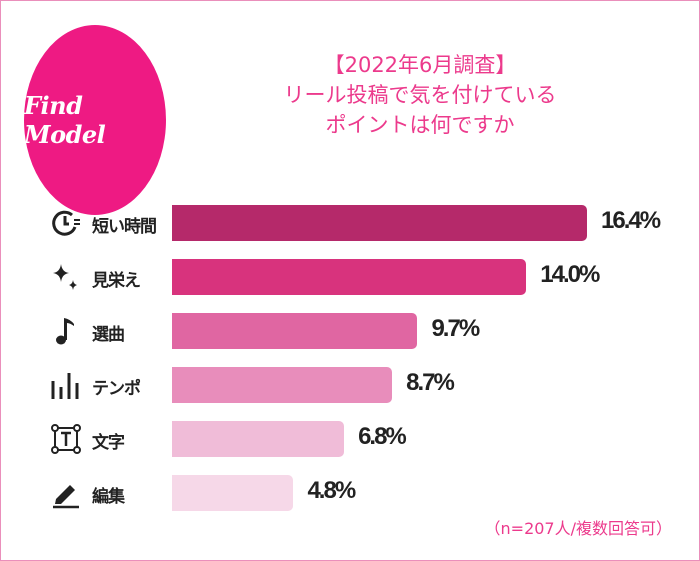 The height and width of the screenshot is (561, 700). Describe the element at coordinates (430, 382) in the screenshot. I see `value-label: 8.7%` at that location.